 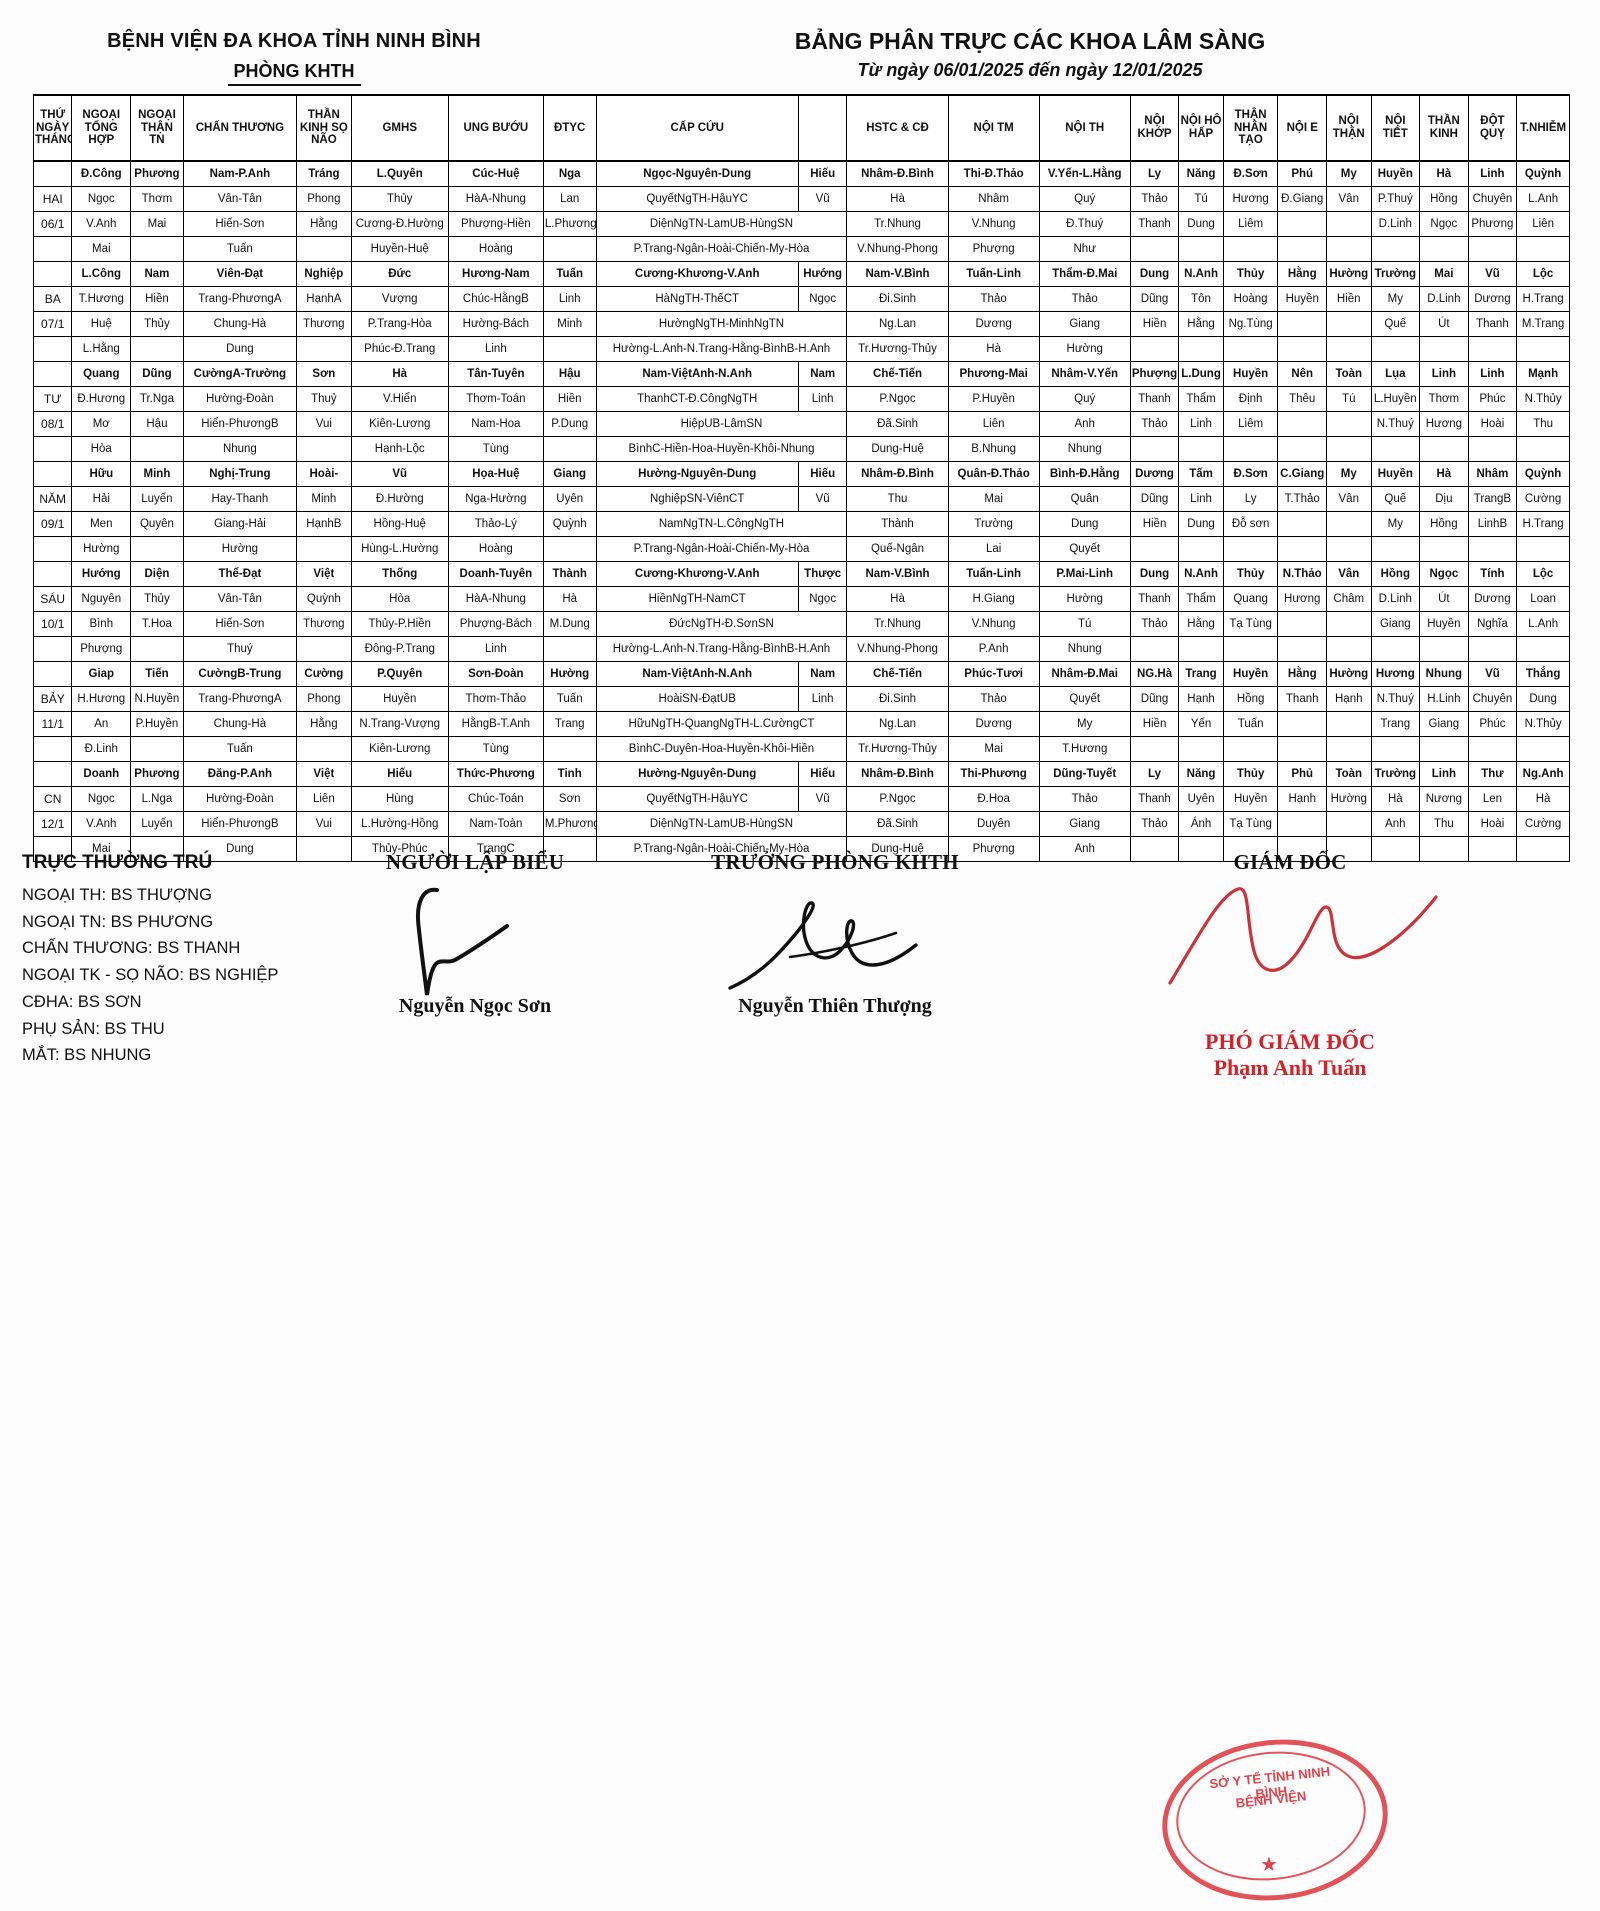 I want to click on duty-cell: Nghiệp, so click(x=324, y=274).